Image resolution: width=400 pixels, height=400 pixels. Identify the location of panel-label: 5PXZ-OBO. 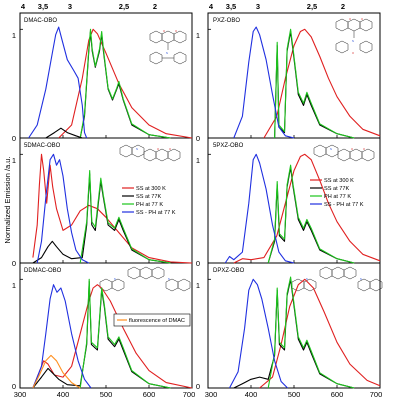
(228, 146).